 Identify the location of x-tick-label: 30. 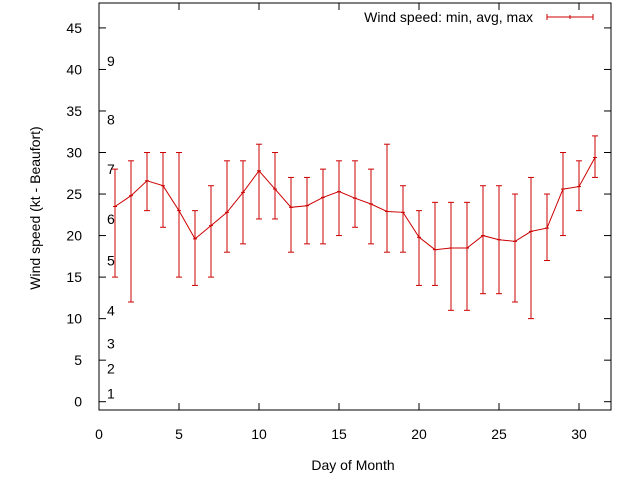
(579, 434).